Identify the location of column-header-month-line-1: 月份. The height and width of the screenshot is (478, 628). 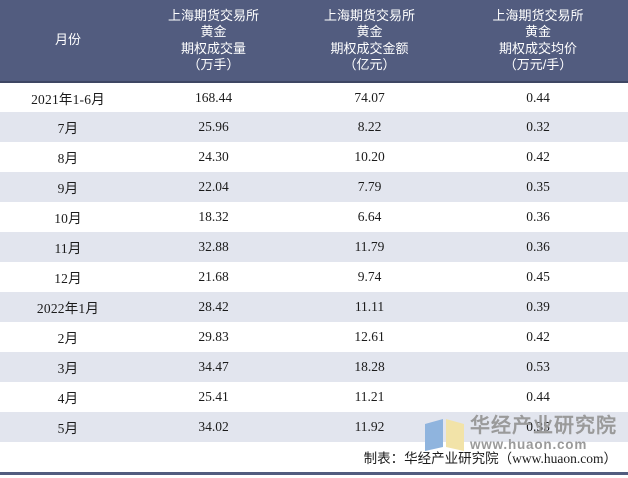
(67, 40).